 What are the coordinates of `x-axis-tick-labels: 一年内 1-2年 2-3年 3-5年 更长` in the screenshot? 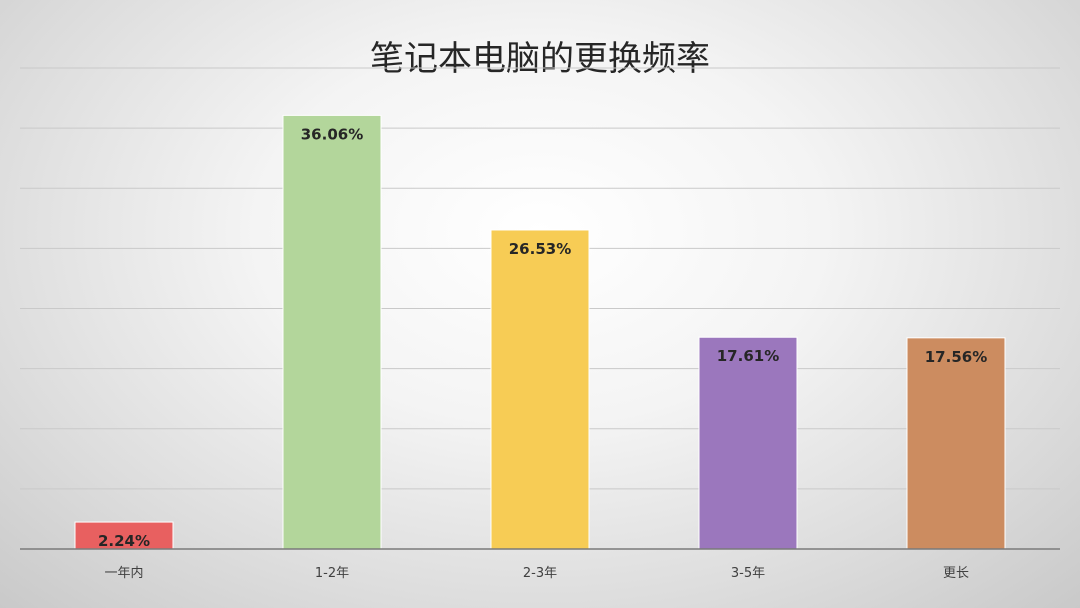 It's located at (536, 573).